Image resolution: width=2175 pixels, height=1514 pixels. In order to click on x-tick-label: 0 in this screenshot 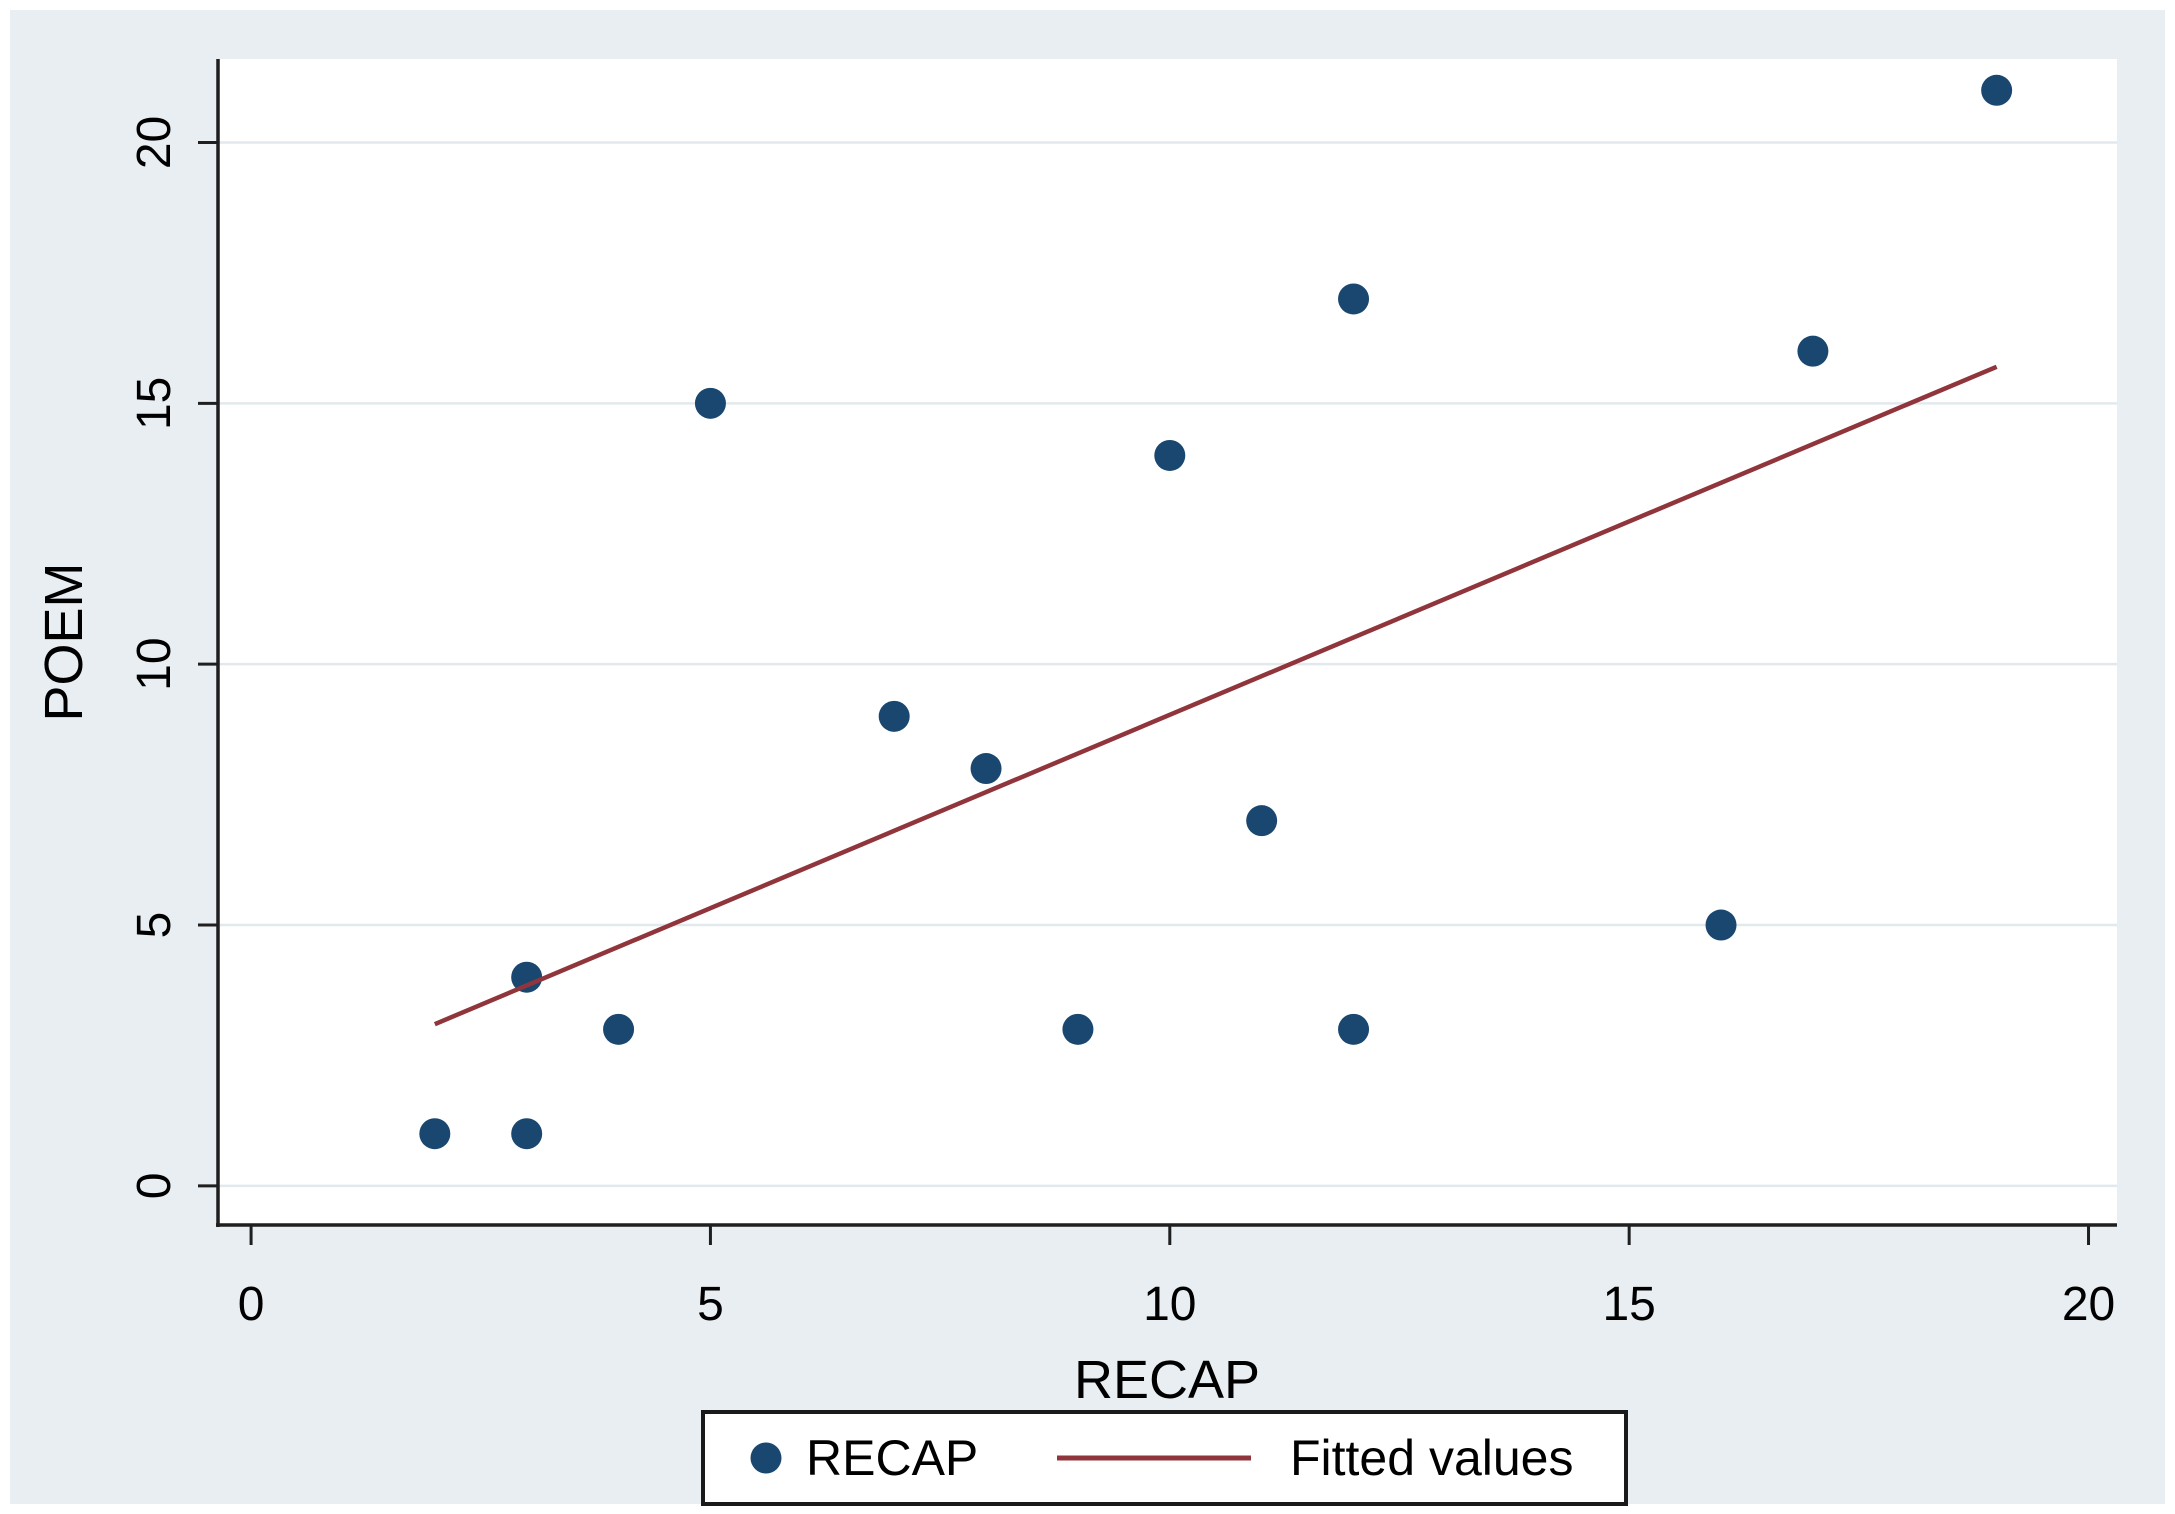, I will do `click(251, 1304)`.